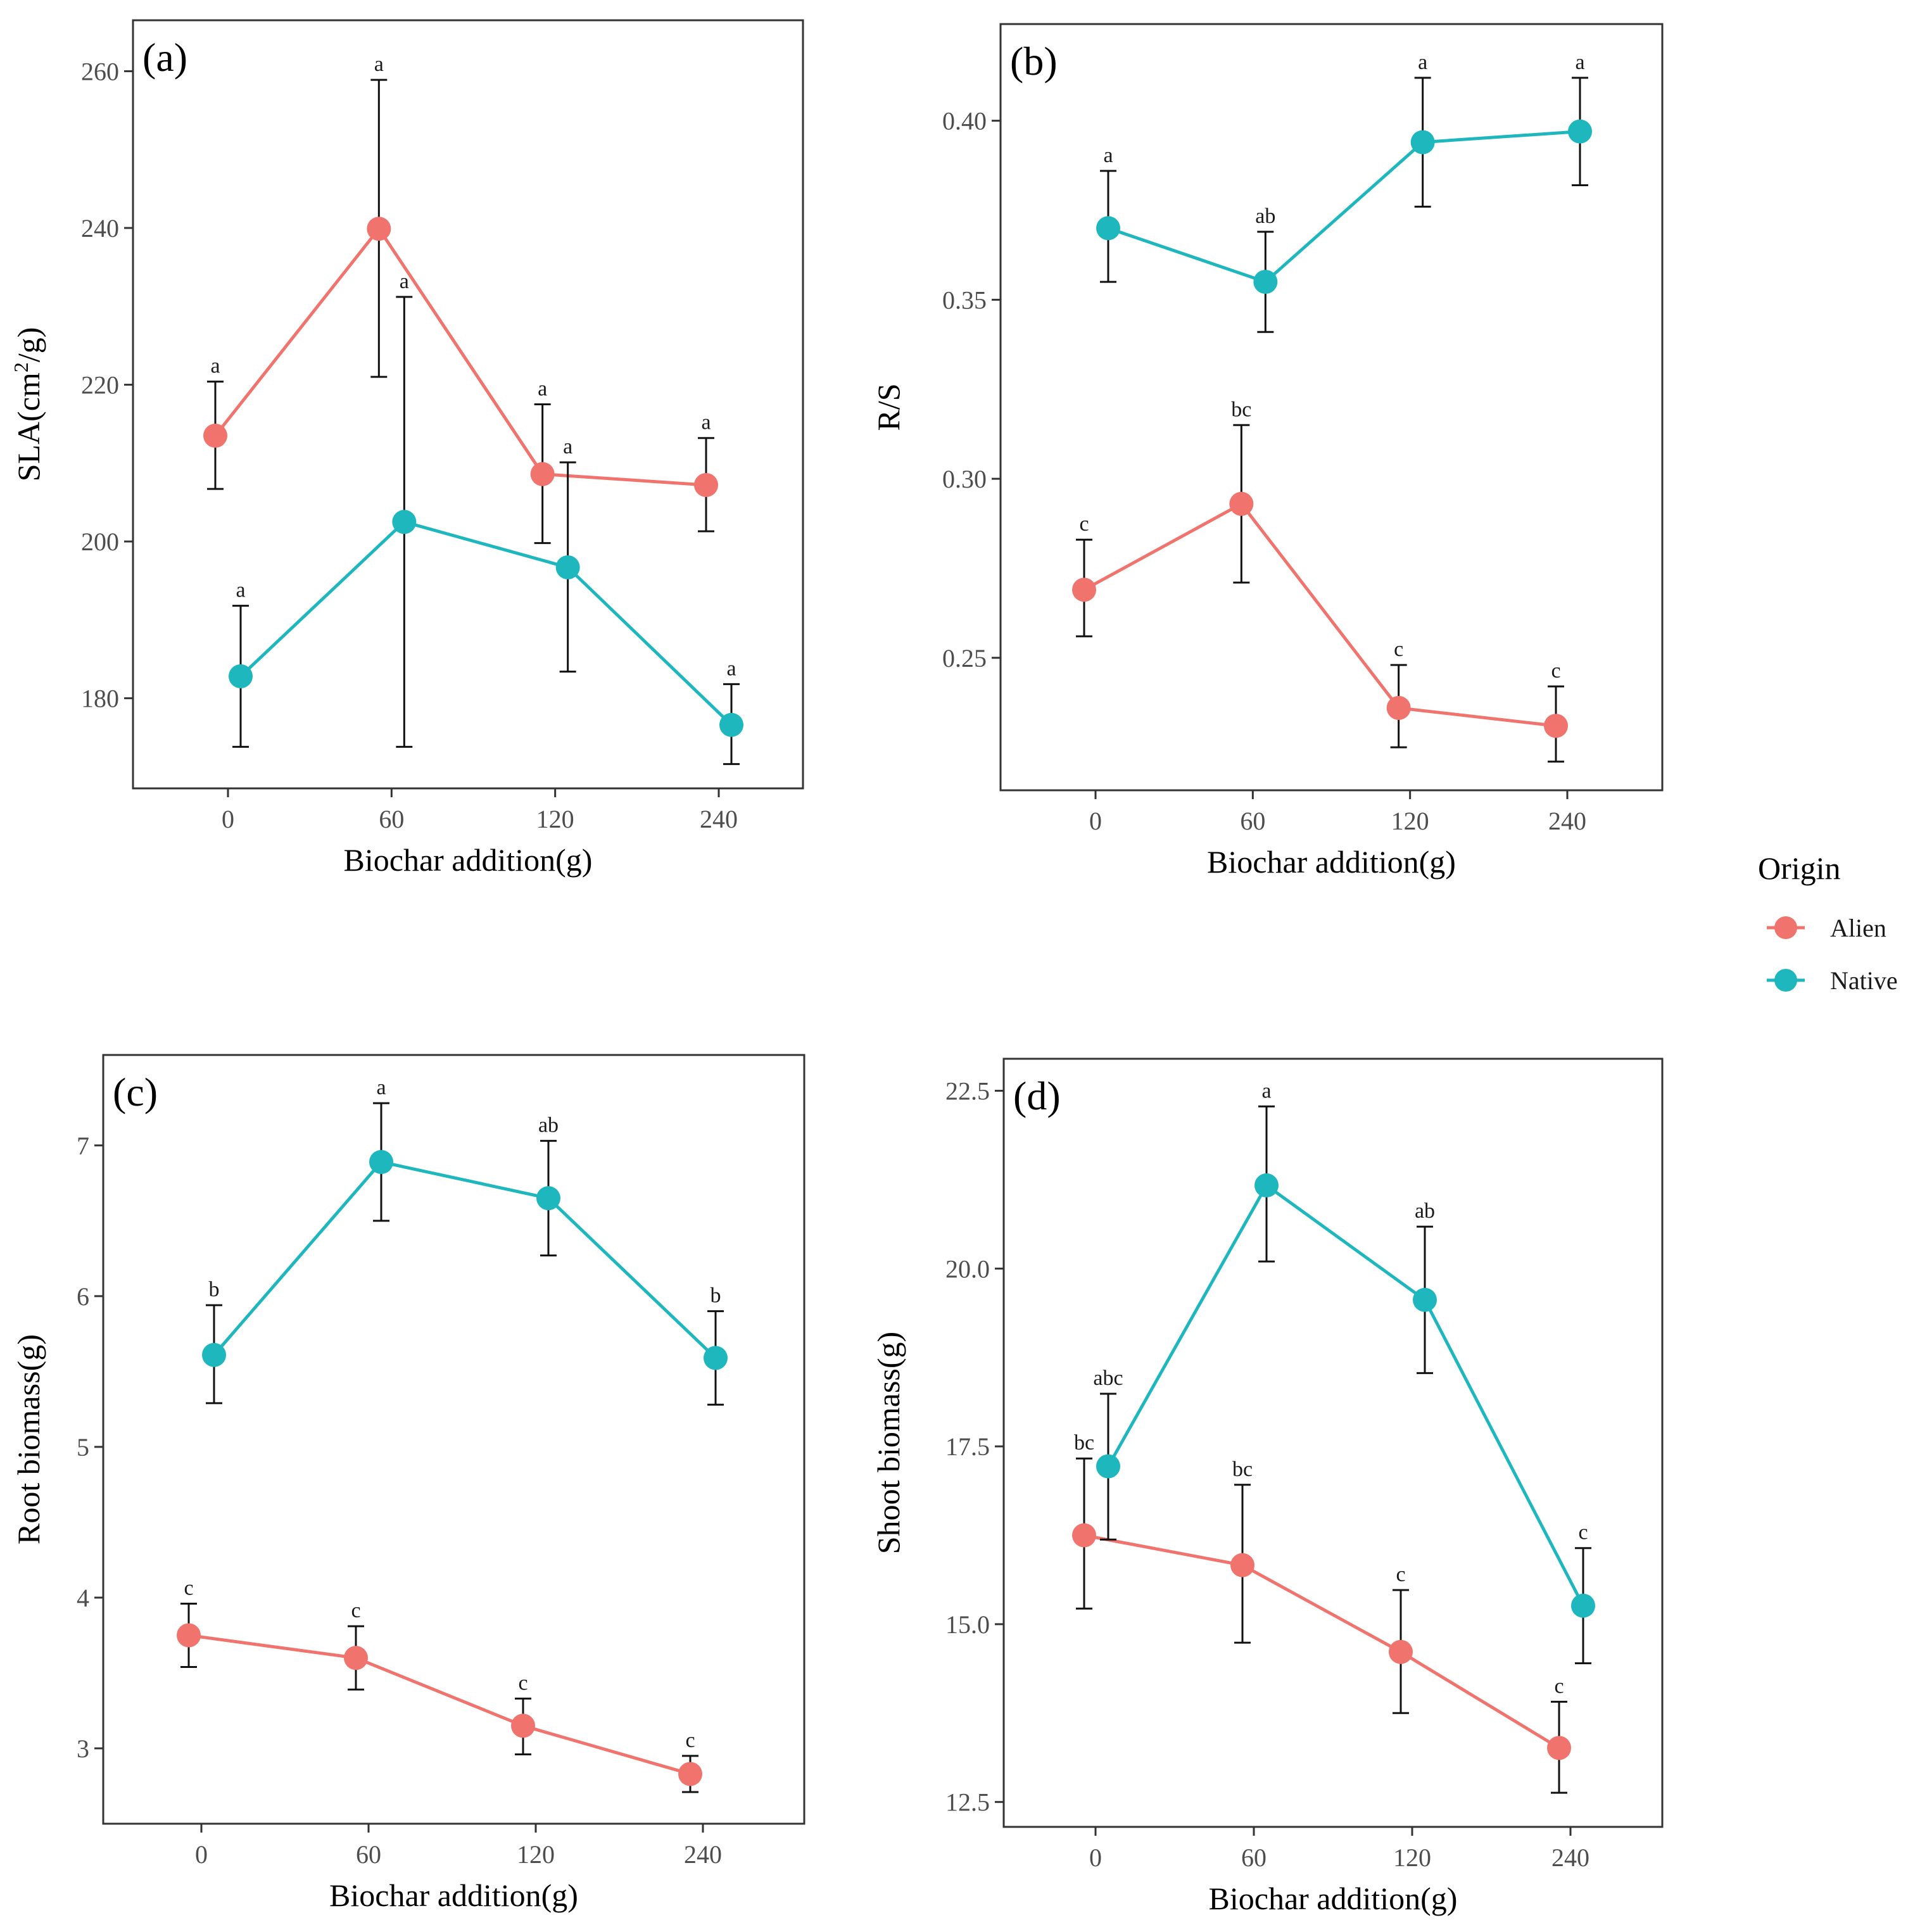 Image resolution: width=1927 pixels, height=1932 pixels. Describe the element at coordinates (1344, 207) in the screenshot. I see `series-line-native-b` at that location.